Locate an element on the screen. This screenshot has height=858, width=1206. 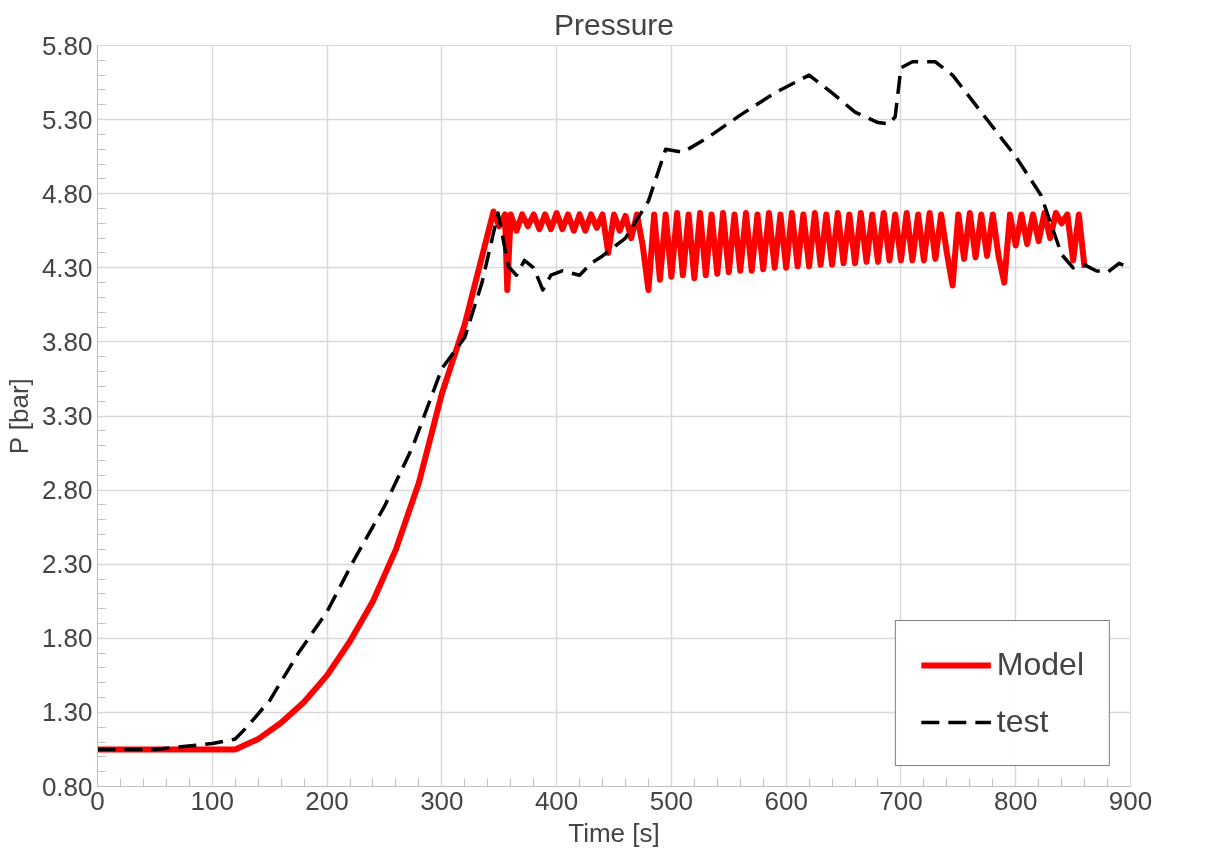
chart-title: Pressure is located at coordinates (614, 24).